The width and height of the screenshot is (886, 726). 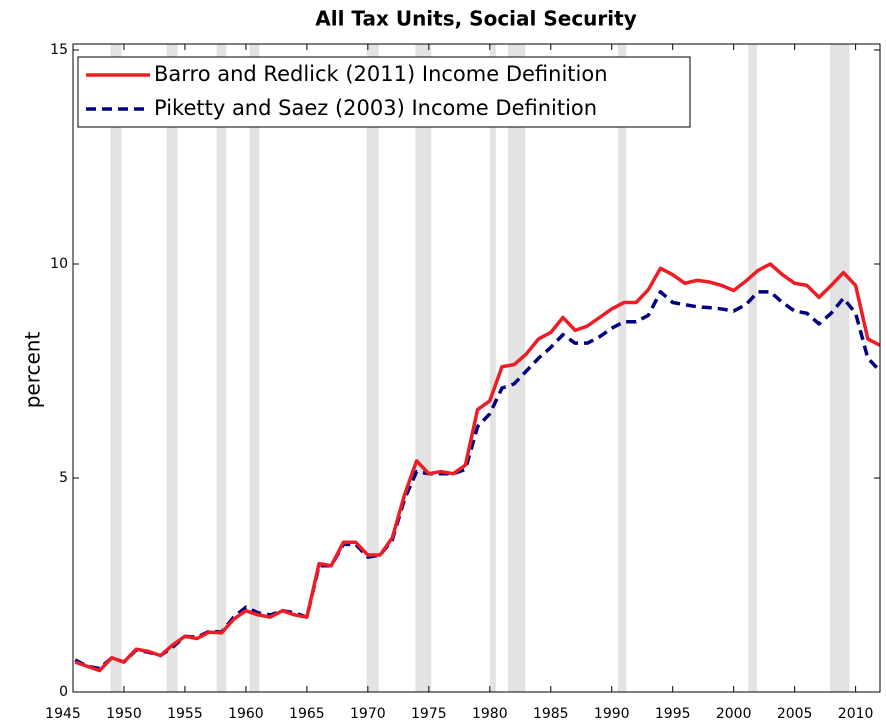 What do you see at coordinates (63, 692) in the screenshot?
I see `y-tick-label: 0` at bounding box center [63, 692].